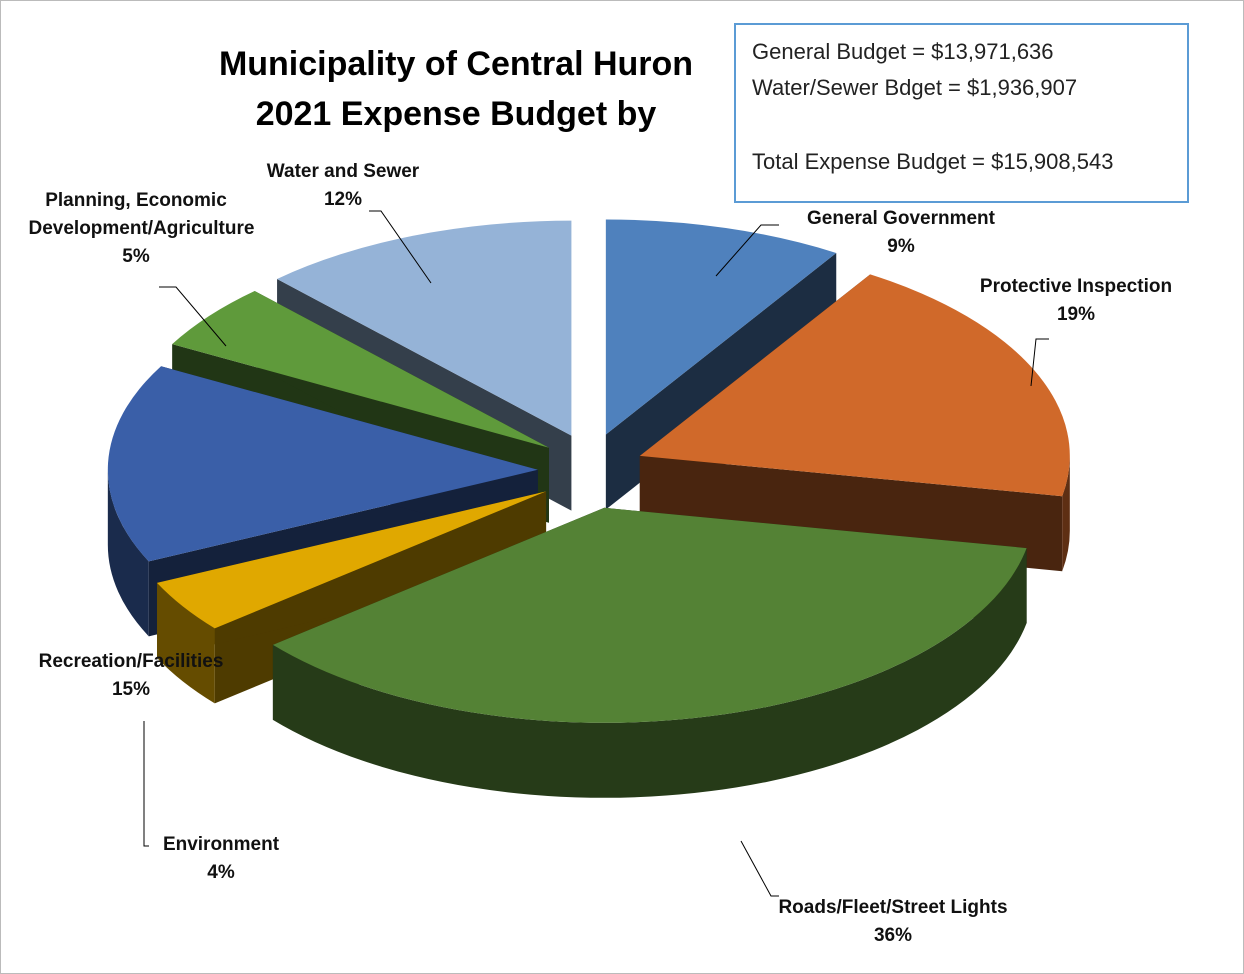 This screenshot has height=974, width=1244. I want to click on annotation: Water/Sewer Bdget = $1,936,907, so click(915, 87).